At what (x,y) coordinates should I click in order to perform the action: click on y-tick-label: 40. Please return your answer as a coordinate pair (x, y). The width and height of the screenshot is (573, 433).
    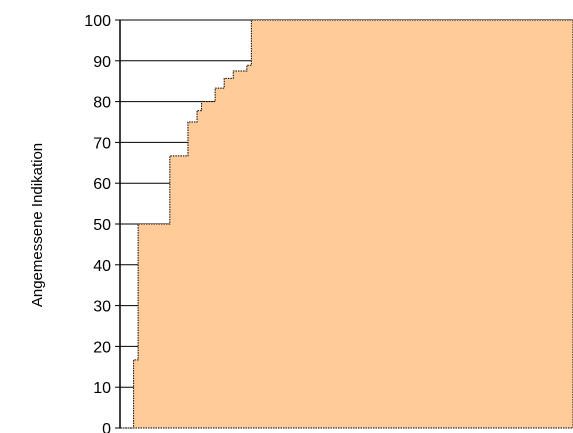
    Looking at the image, I should click on (102, 266).